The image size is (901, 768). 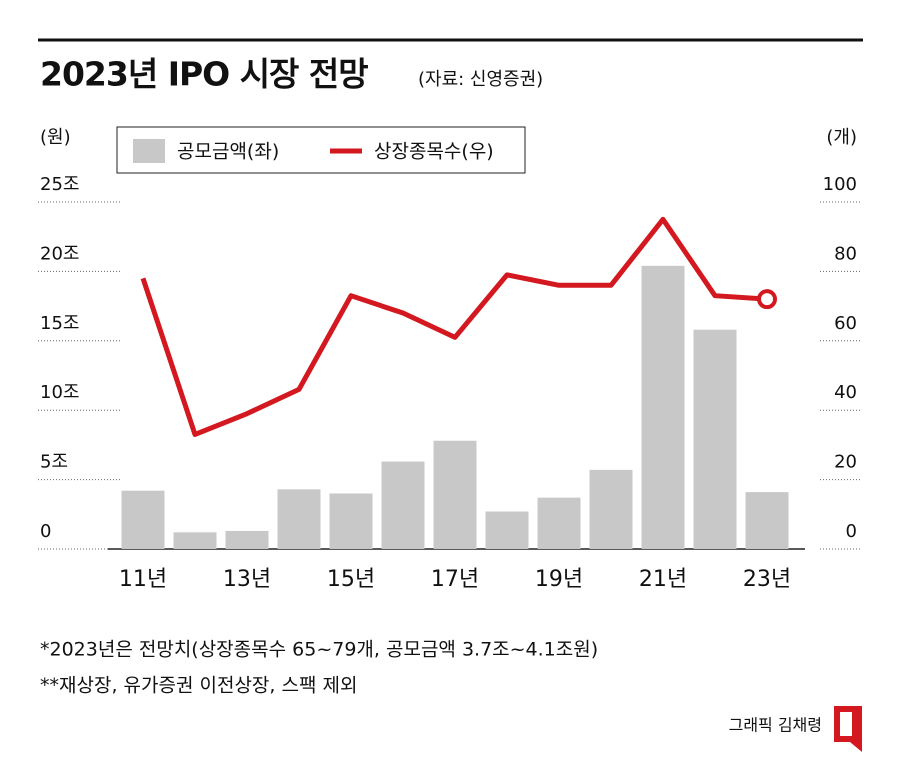 What do you see at coordinates (480, 79) in the screenshot?
I see `chart-subtitle: (자료: 신영증권)` at bounding box center [480, 79].